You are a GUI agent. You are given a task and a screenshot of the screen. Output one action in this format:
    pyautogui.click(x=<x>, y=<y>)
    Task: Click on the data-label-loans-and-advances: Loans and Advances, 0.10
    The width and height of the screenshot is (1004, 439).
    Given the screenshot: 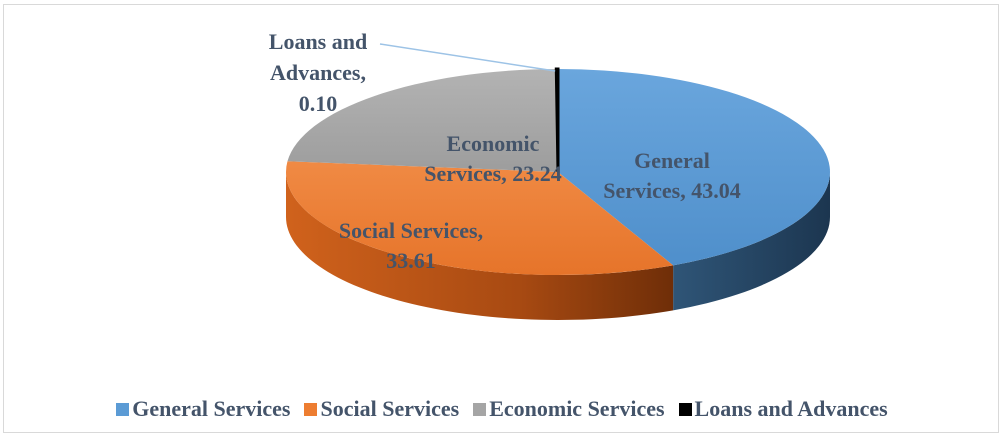 What is the action you would take?
    pyautogui.click(x=318, y=72)
    